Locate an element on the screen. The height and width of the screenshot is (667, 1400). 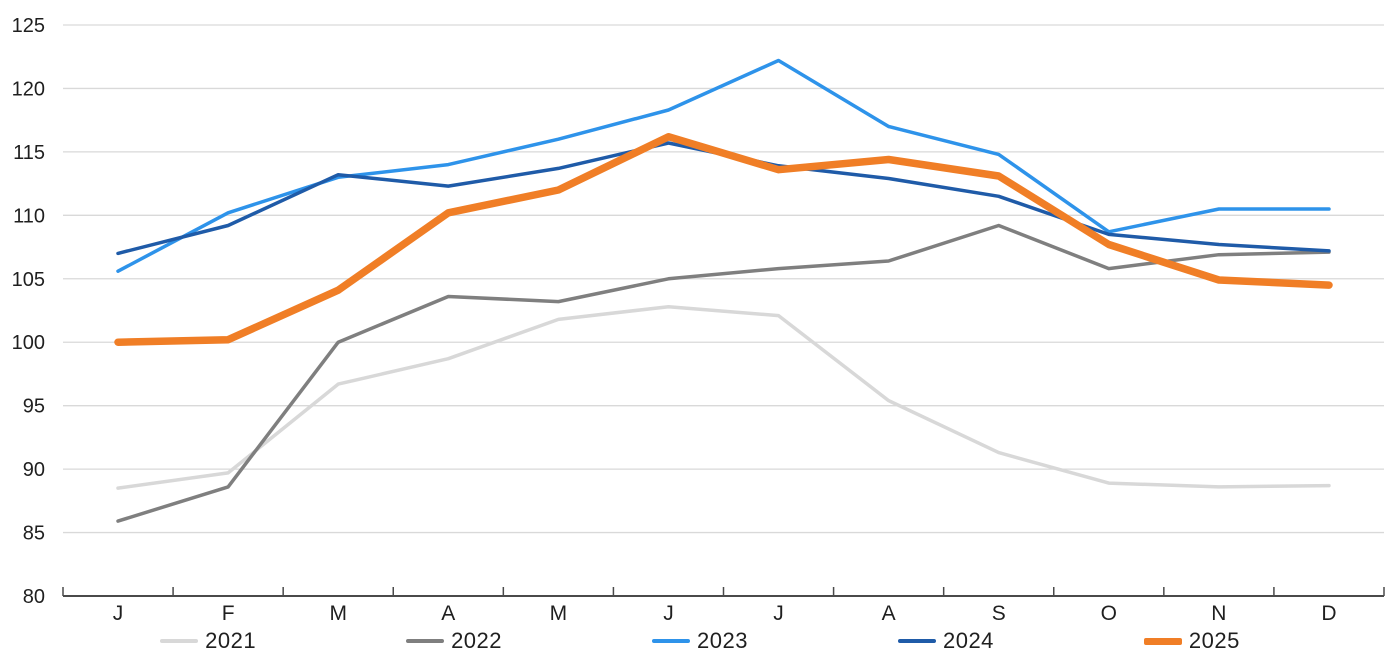
legend-line-swatch-2022 is located at coordinates (425, 641).